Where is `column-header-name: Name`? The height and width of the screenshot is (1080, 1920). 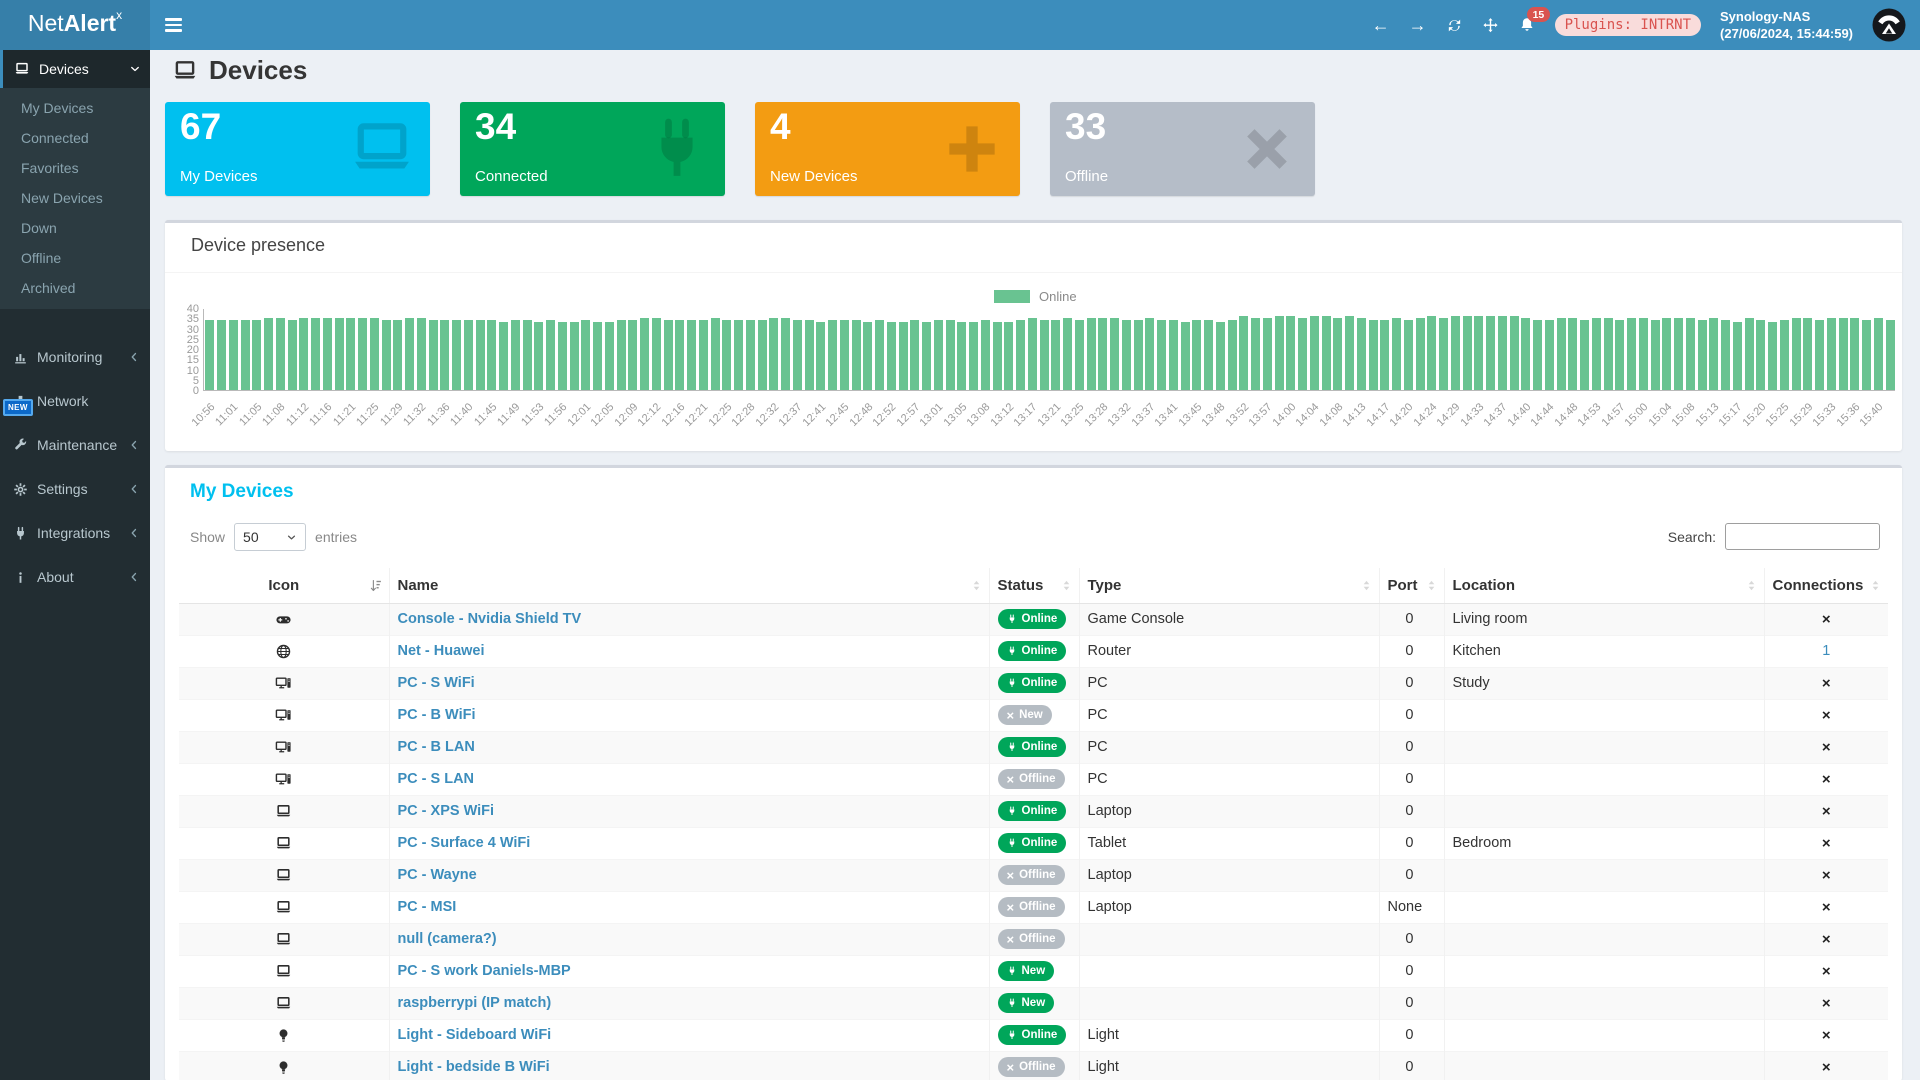 column-header-name: Name is located at coordinates (689, 586).